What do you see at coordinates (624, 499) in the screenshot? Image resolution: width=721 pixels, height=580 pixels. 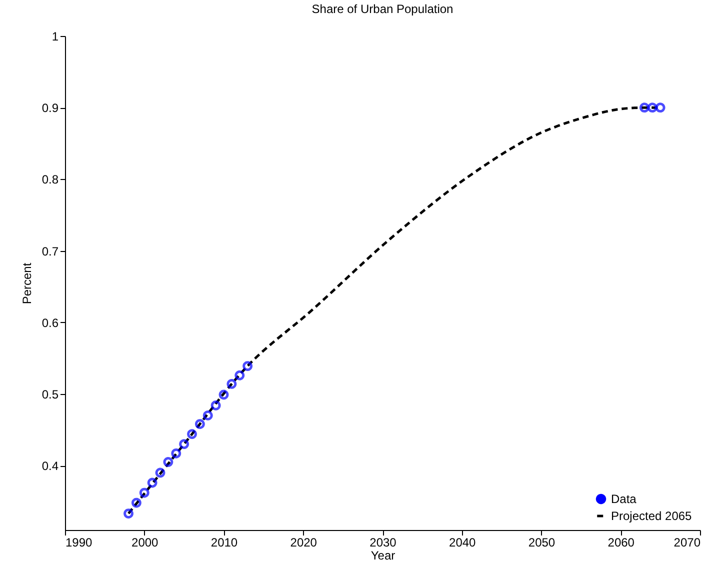 I see `legend-label: Data` at bounding box center [624, 499].